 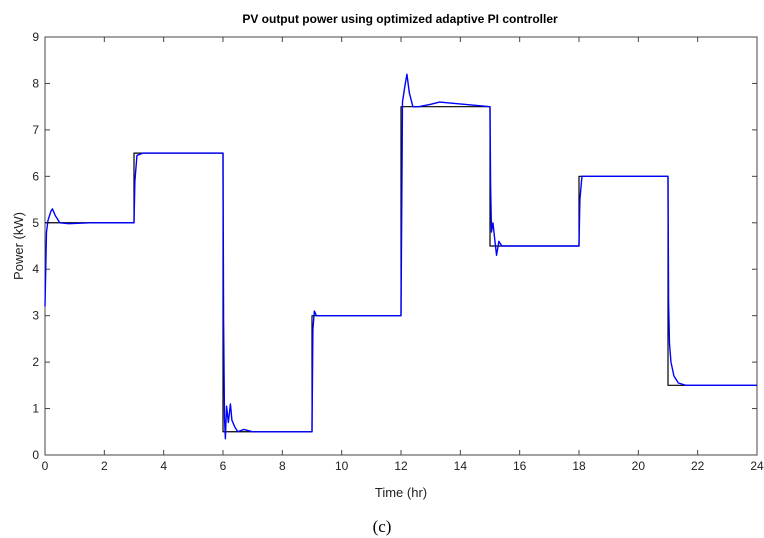 I want to click on y-tick-label: 0, so click(x=35, y=455).